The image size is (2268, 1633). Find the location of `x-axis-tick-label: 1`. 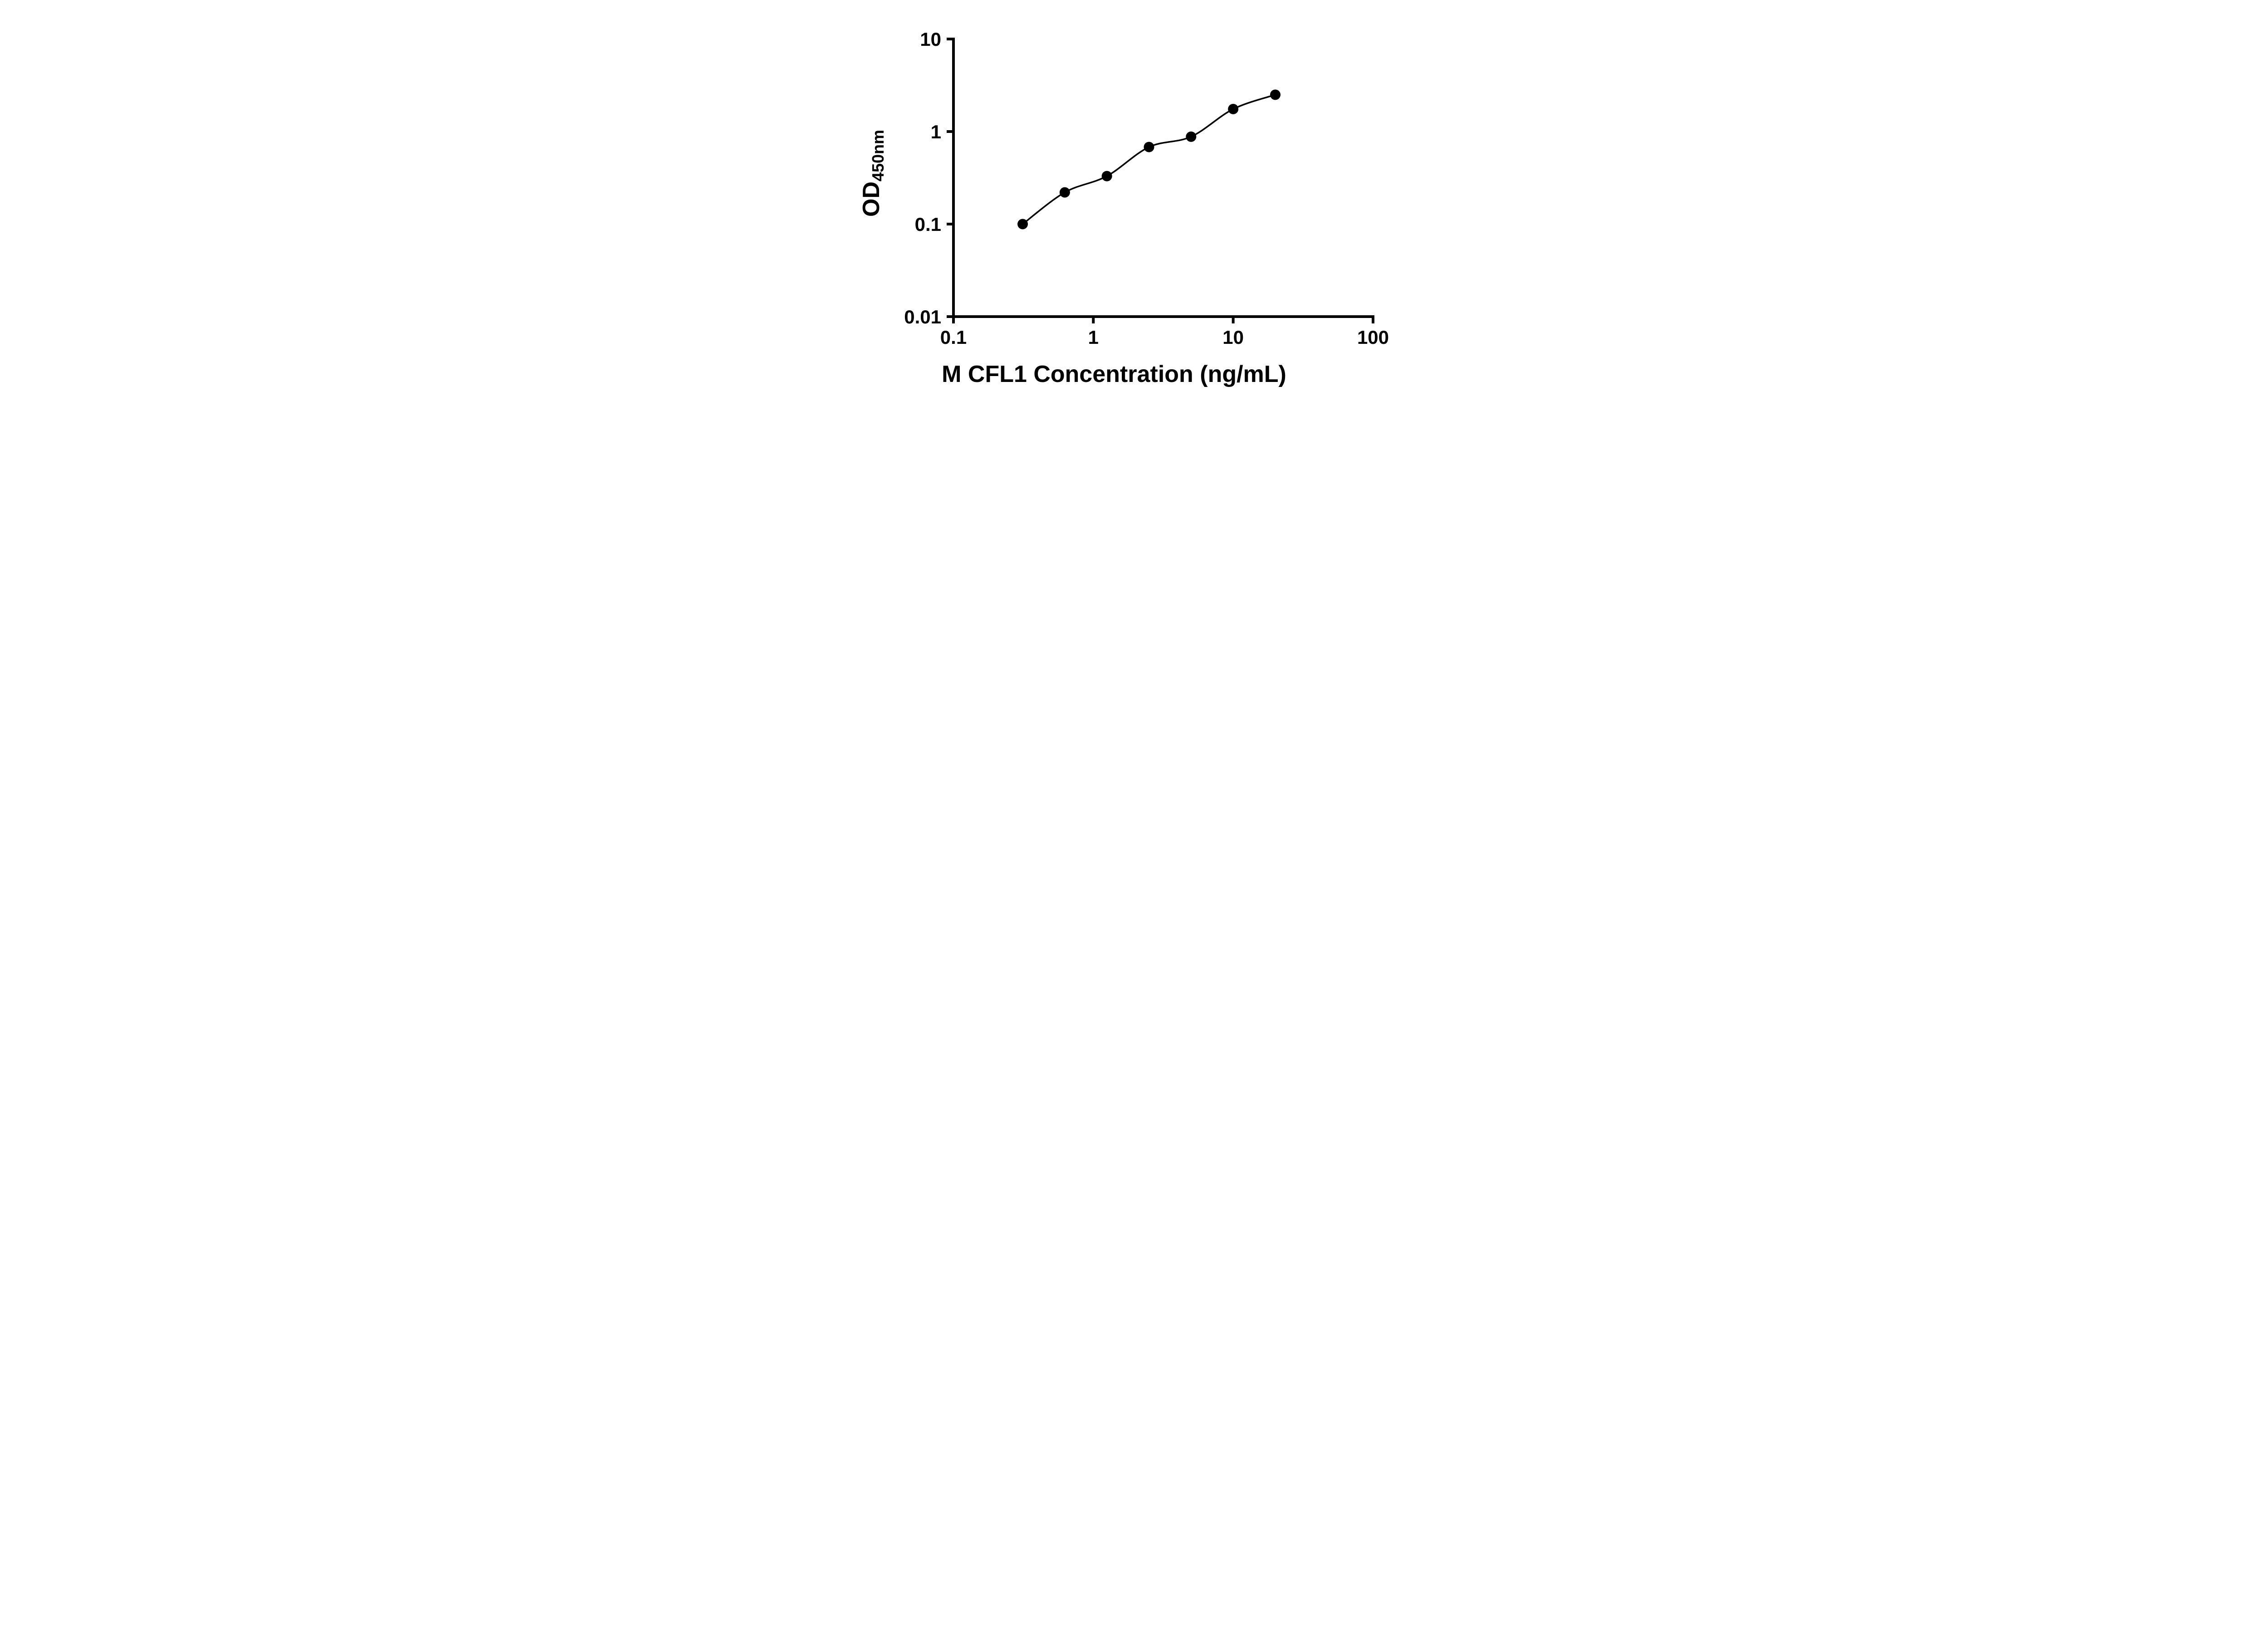

x-axis-tick-label: 1 is located at coordinates (1093, 337).